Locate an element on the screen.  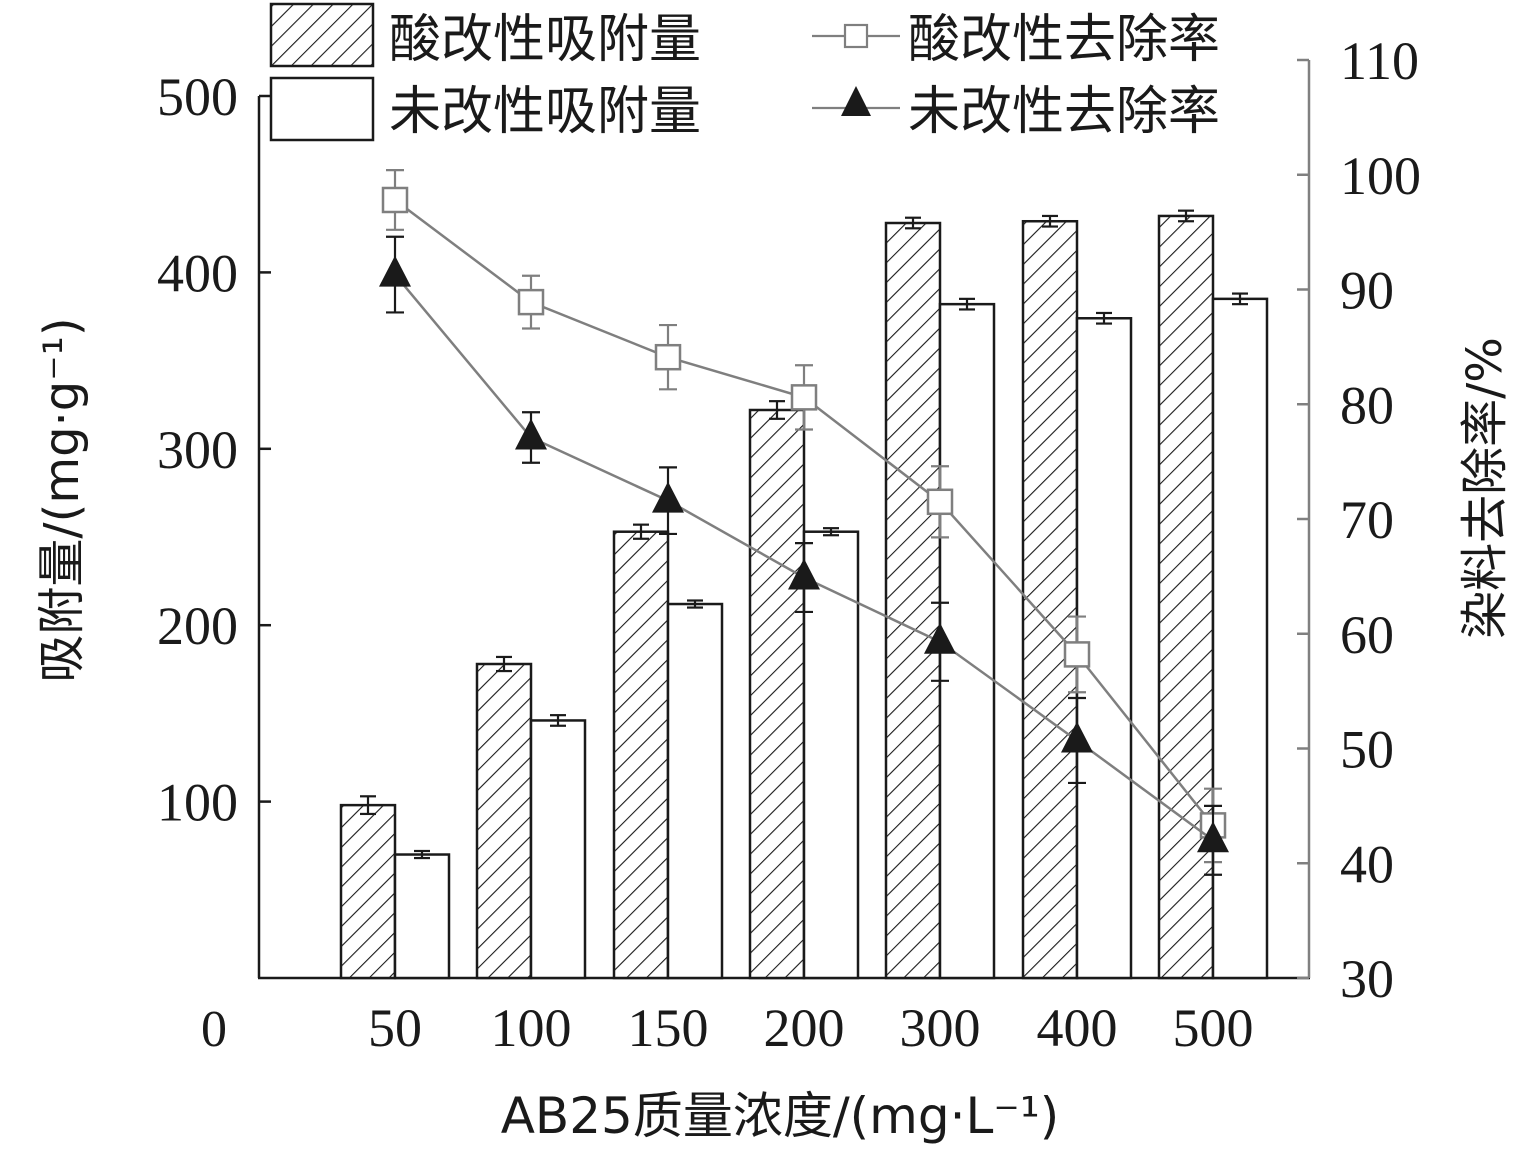
left-axis-ticks: 100 200 300 400 500 is located at coordinates (214, 450).